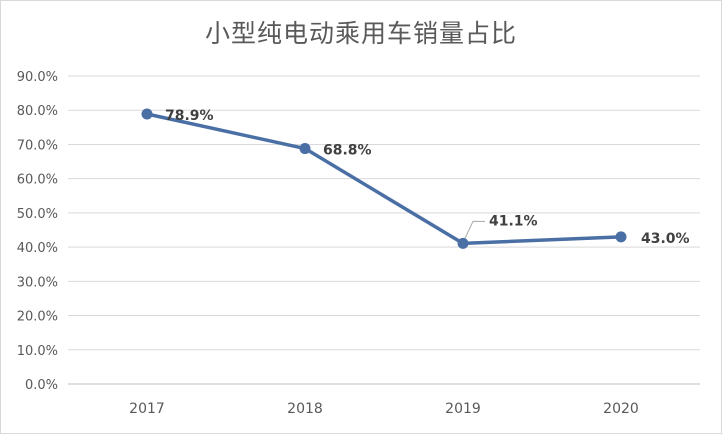 This screenshot has height=434, width=722. Describe the element at coordinates (513, 221) in the screenshot. I see `data-label: 41.1%` at that location.